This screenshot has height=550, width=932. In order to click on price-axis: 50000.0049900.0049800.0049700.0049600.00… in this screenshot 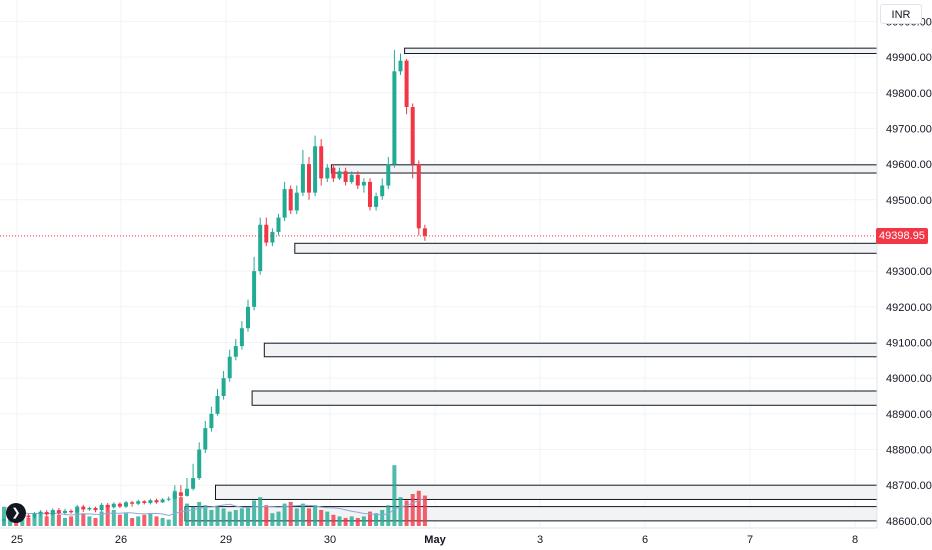, I will do `click(909, 271)`.